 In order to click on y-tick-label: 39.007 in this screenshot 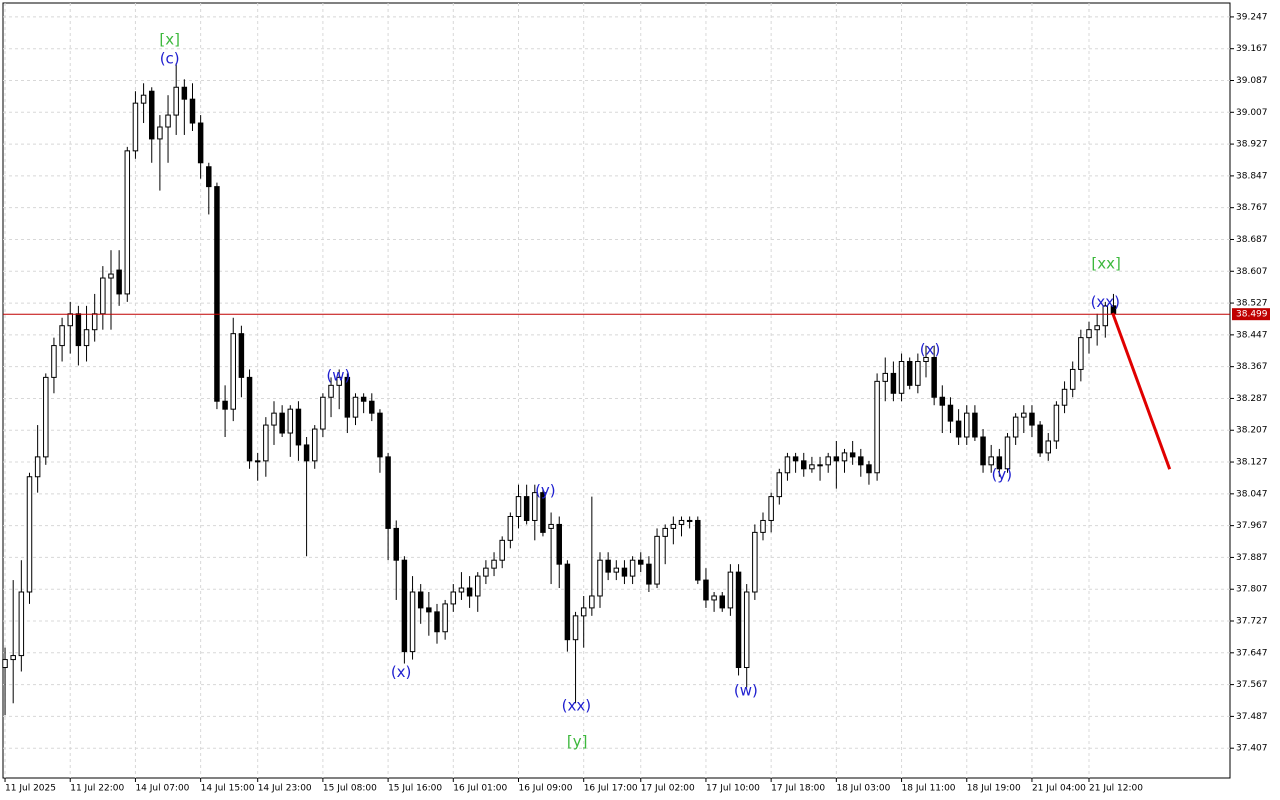, I will do `click(1252, 113)`.